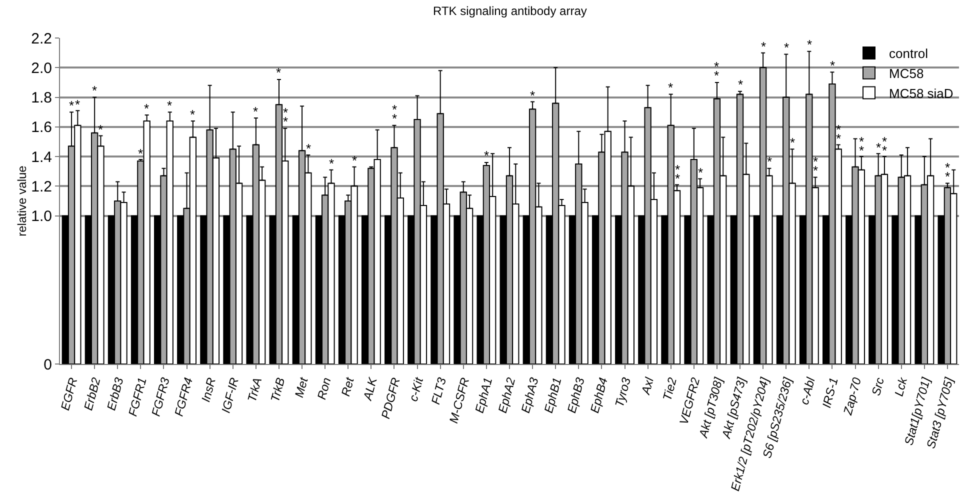  Describe the element at coordinates (41, 187) in the screenshot. I see `y-tick-label: 1.2` at that location.